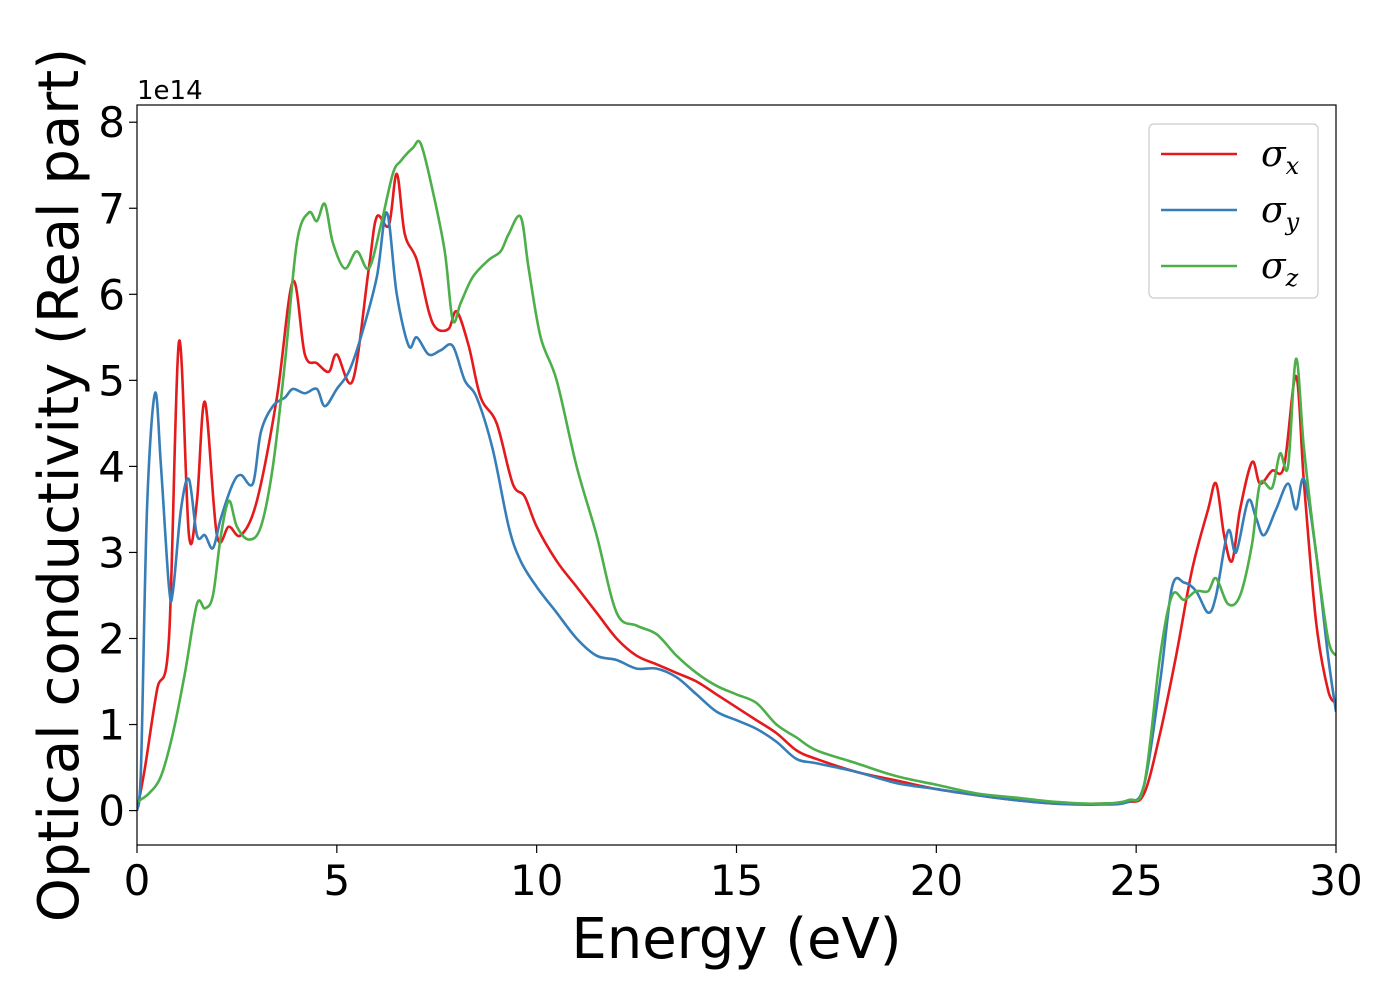 This screenshot has width=1400, height=1000. What do you see at coordinates (736, 939) in the screenshot?
I see `x-axis-label: Energy (eV)` at bounding box center [736, 939].